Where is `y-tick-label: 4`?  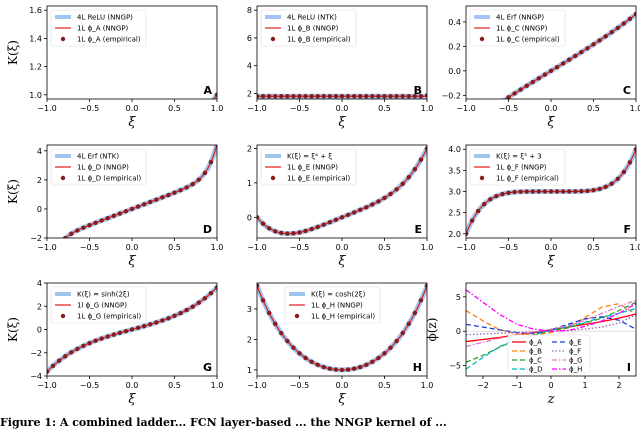
y-tick-label: 4 is located at coordinates (39, 151).